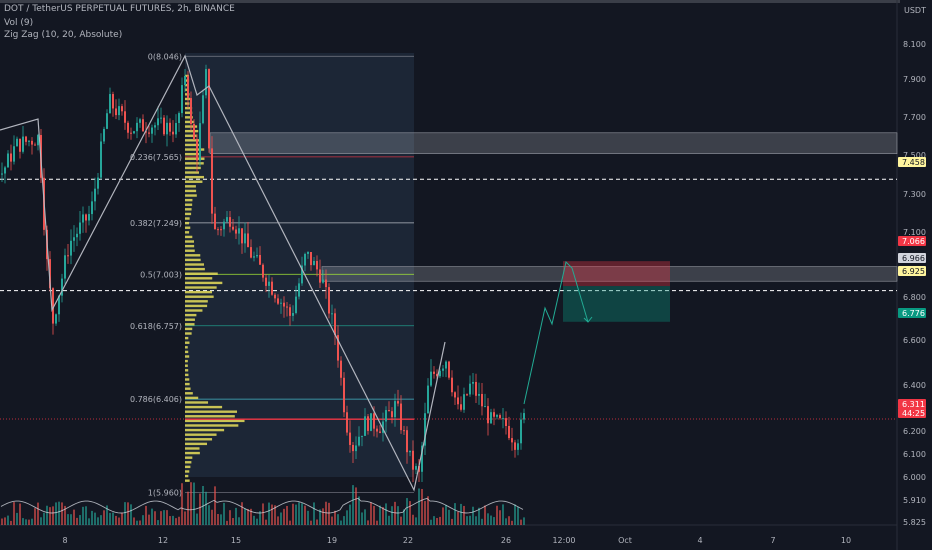  Describe the element at coordinates (165, 56) in the screenshot. I see `fib-level-label: 0(8.046)` at that location.